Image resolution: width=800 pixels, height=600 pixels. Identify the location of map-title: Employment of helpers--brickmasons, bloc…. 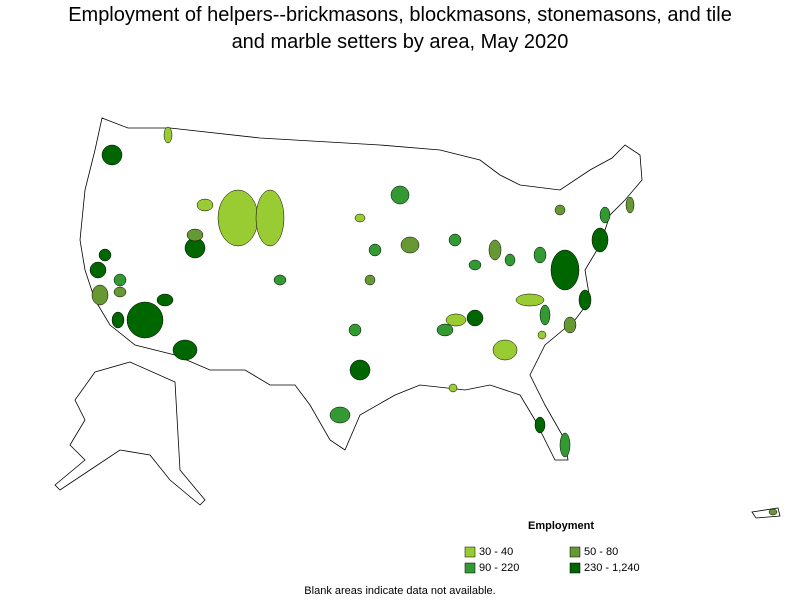
(400, 28).